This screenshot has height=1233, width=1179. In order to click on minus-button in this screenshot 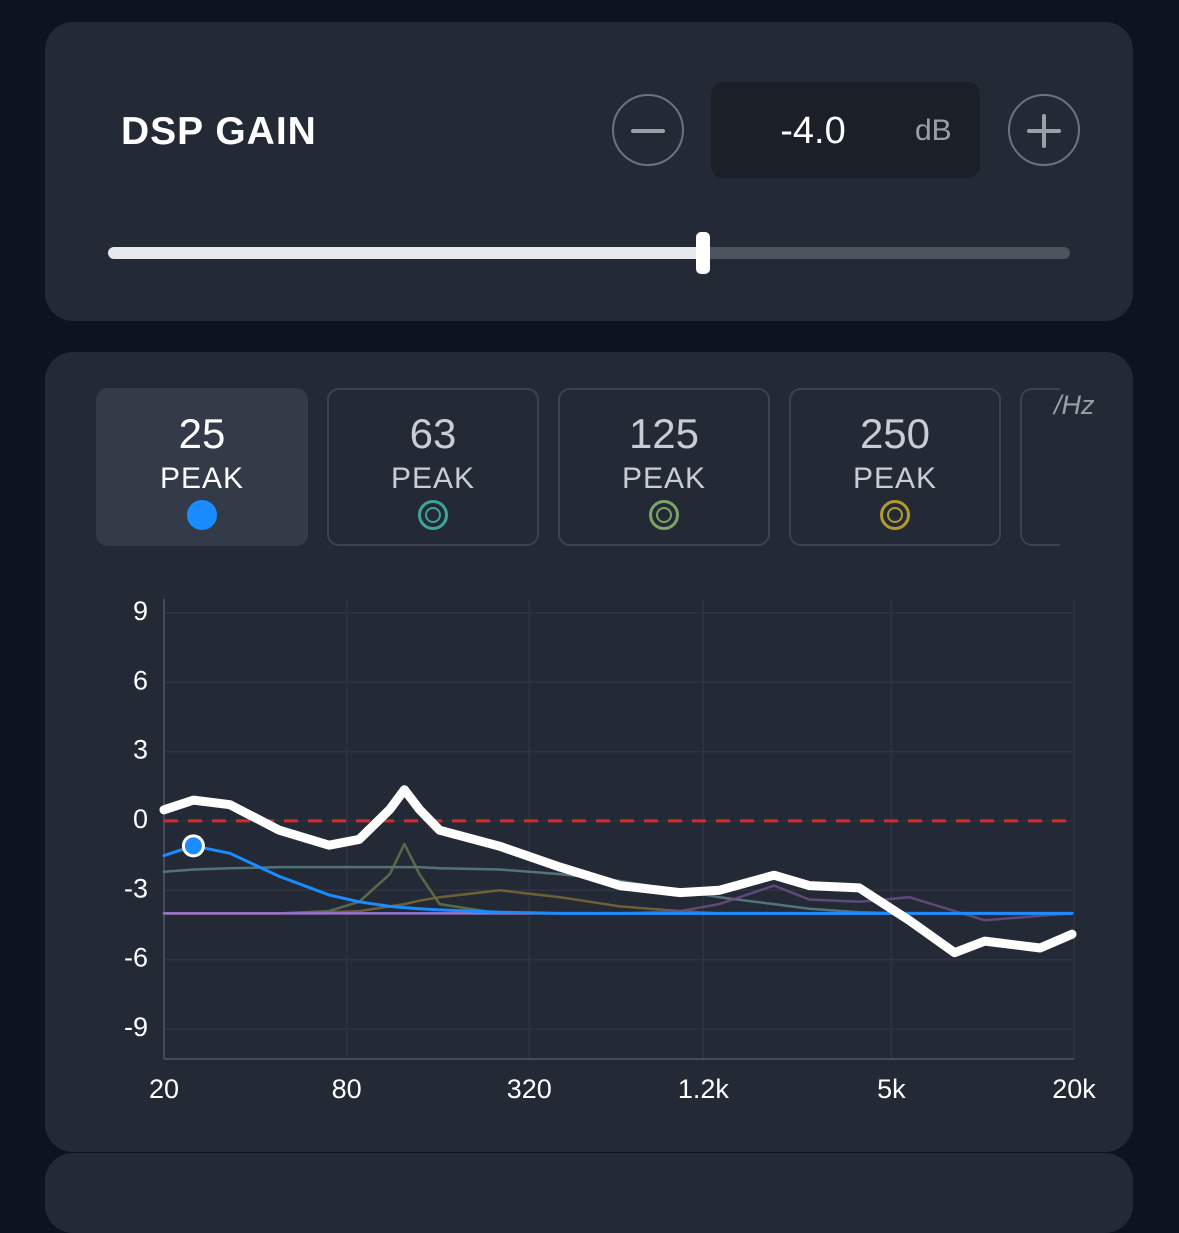, I will do `click(648, 130)`.